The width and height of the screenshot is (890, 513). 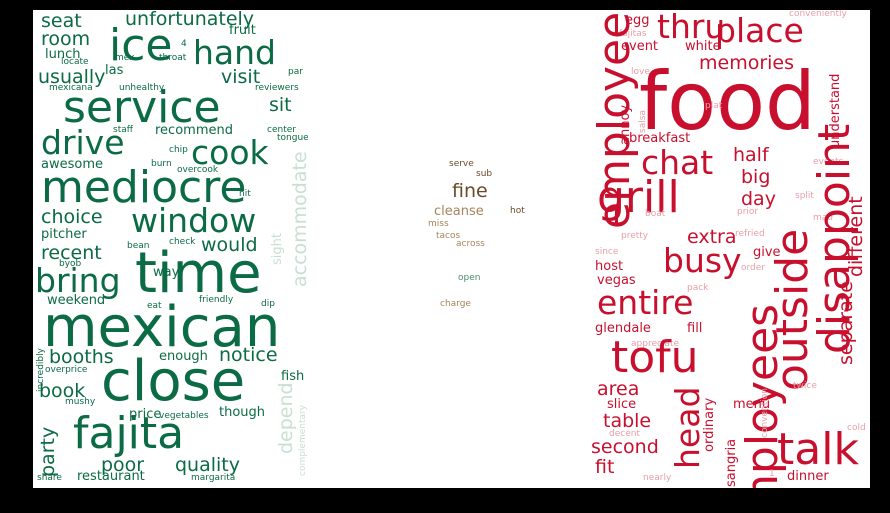 I want to click on negative-word: table, so click(x=627, y=421).